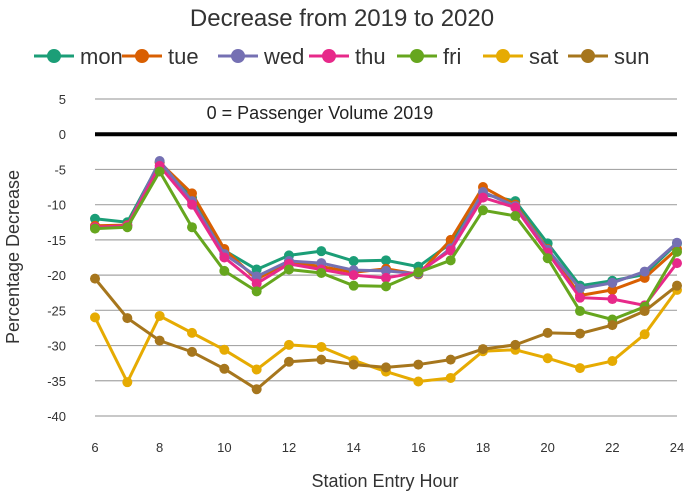  I want to click on legend-item-thu: thu, so click(347, 56).